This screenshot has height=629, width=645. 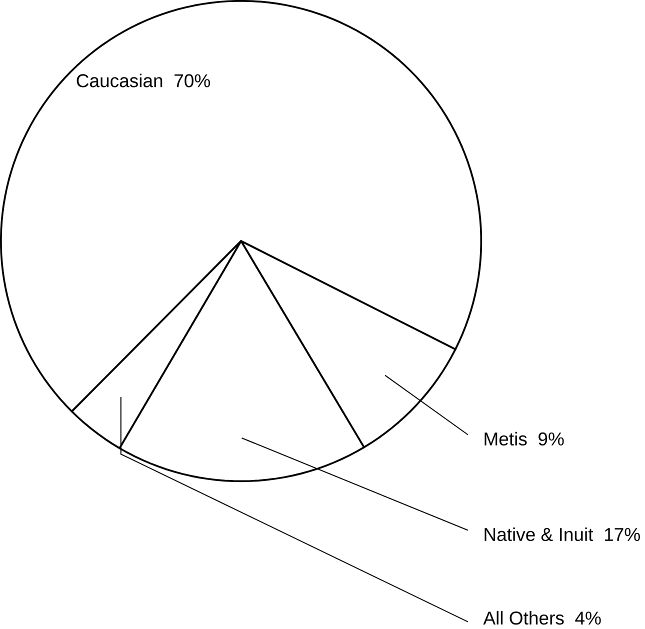 What do you see at coordinates (622, 534) in the screenshot?
I see `data-label: 17%` at bounding box center [622, 534].